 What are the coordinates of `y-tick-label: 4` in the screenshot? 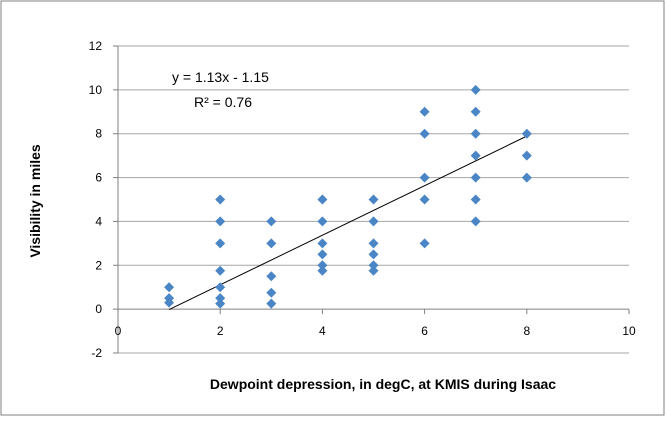 It's located at (98, 221).